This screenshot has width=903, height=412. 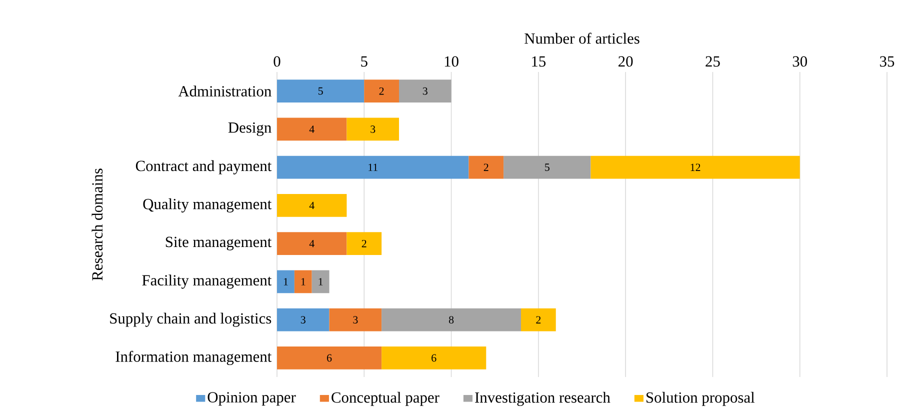 I want to click on y-tick-label: Design, so click(x=250, y=129).